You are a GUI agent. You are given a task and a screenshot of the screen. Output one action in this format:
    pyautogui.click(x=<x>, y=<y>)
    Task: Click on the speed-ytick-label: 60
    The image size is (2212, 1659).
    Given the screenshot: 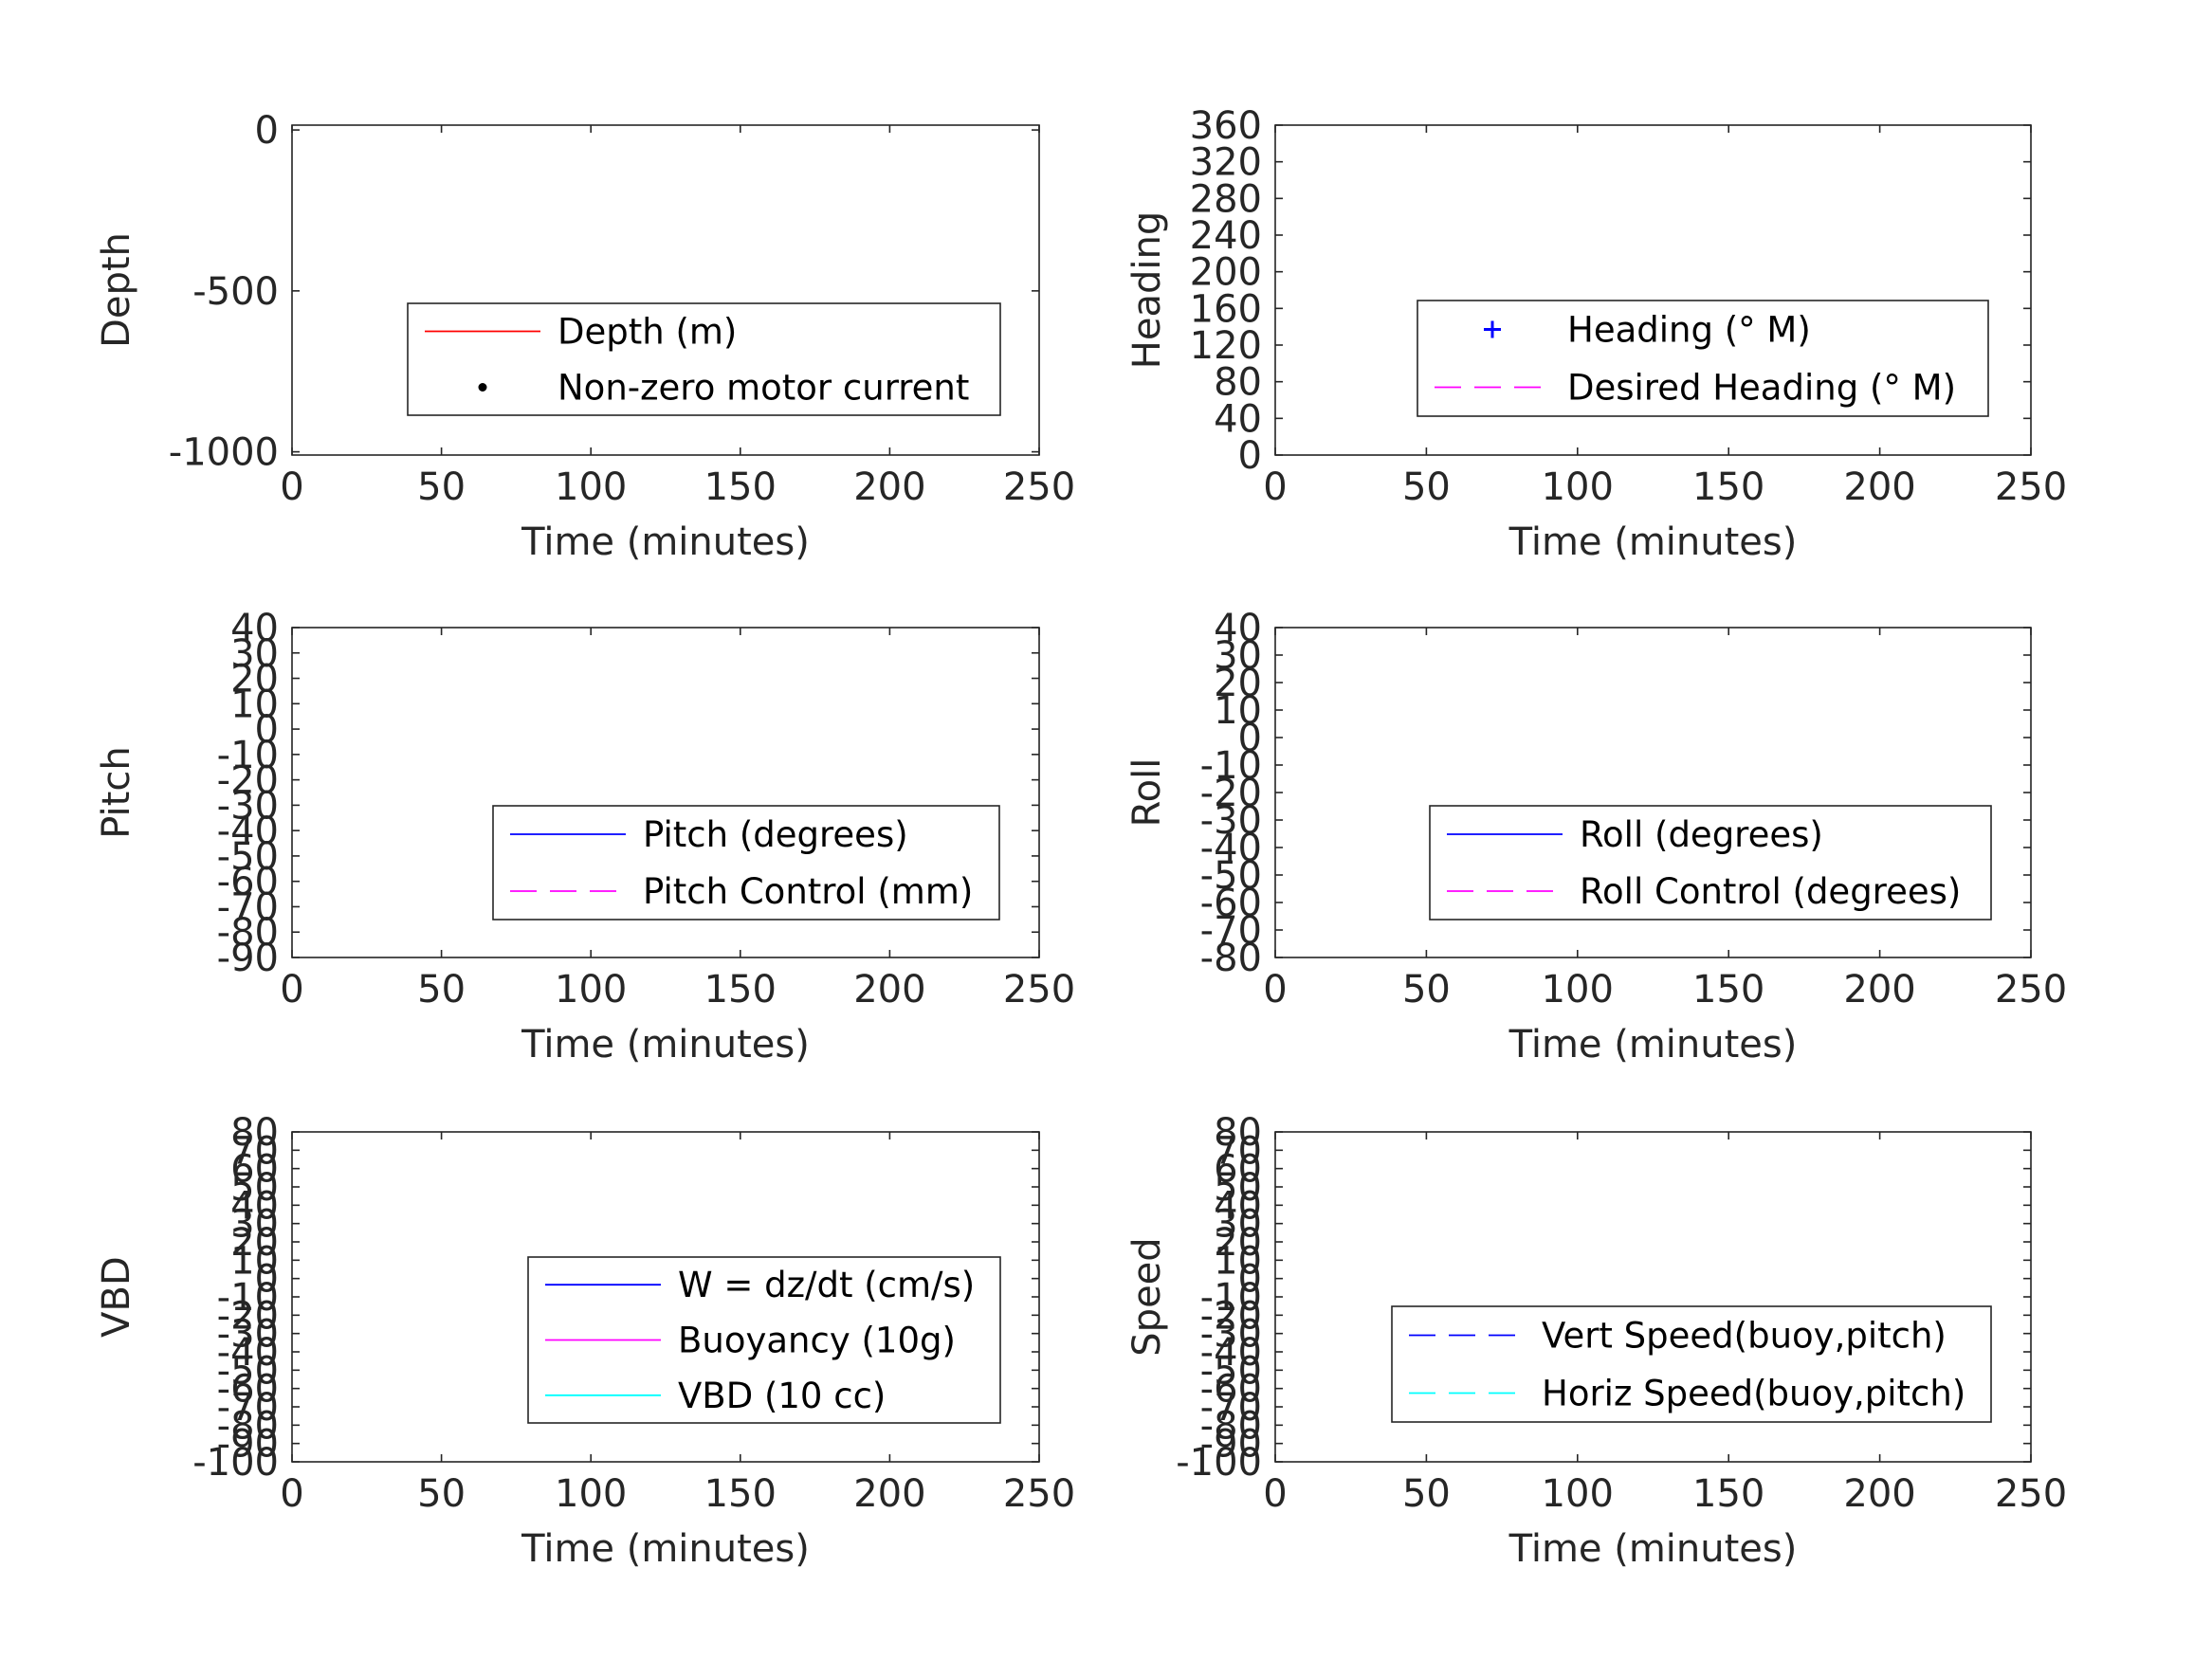 What is the action you would take?
    pyautogui.click(x=1238, y=1170)
    